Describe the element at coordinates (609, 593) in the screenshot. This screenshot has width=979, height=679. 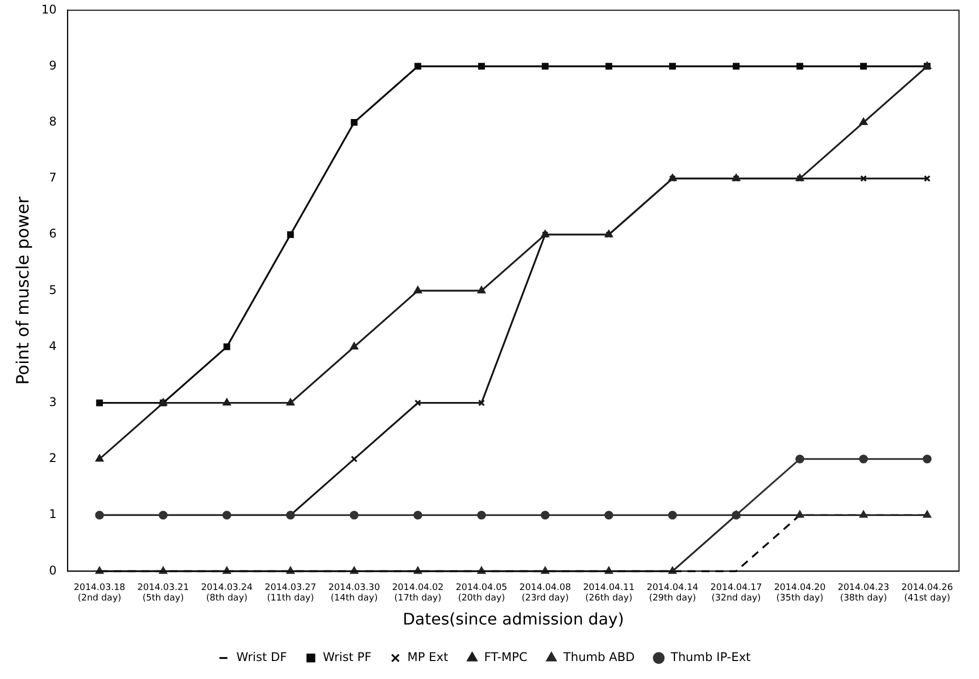
I see `x-tick-label: 2014.04.11 (26th day)` at that location.